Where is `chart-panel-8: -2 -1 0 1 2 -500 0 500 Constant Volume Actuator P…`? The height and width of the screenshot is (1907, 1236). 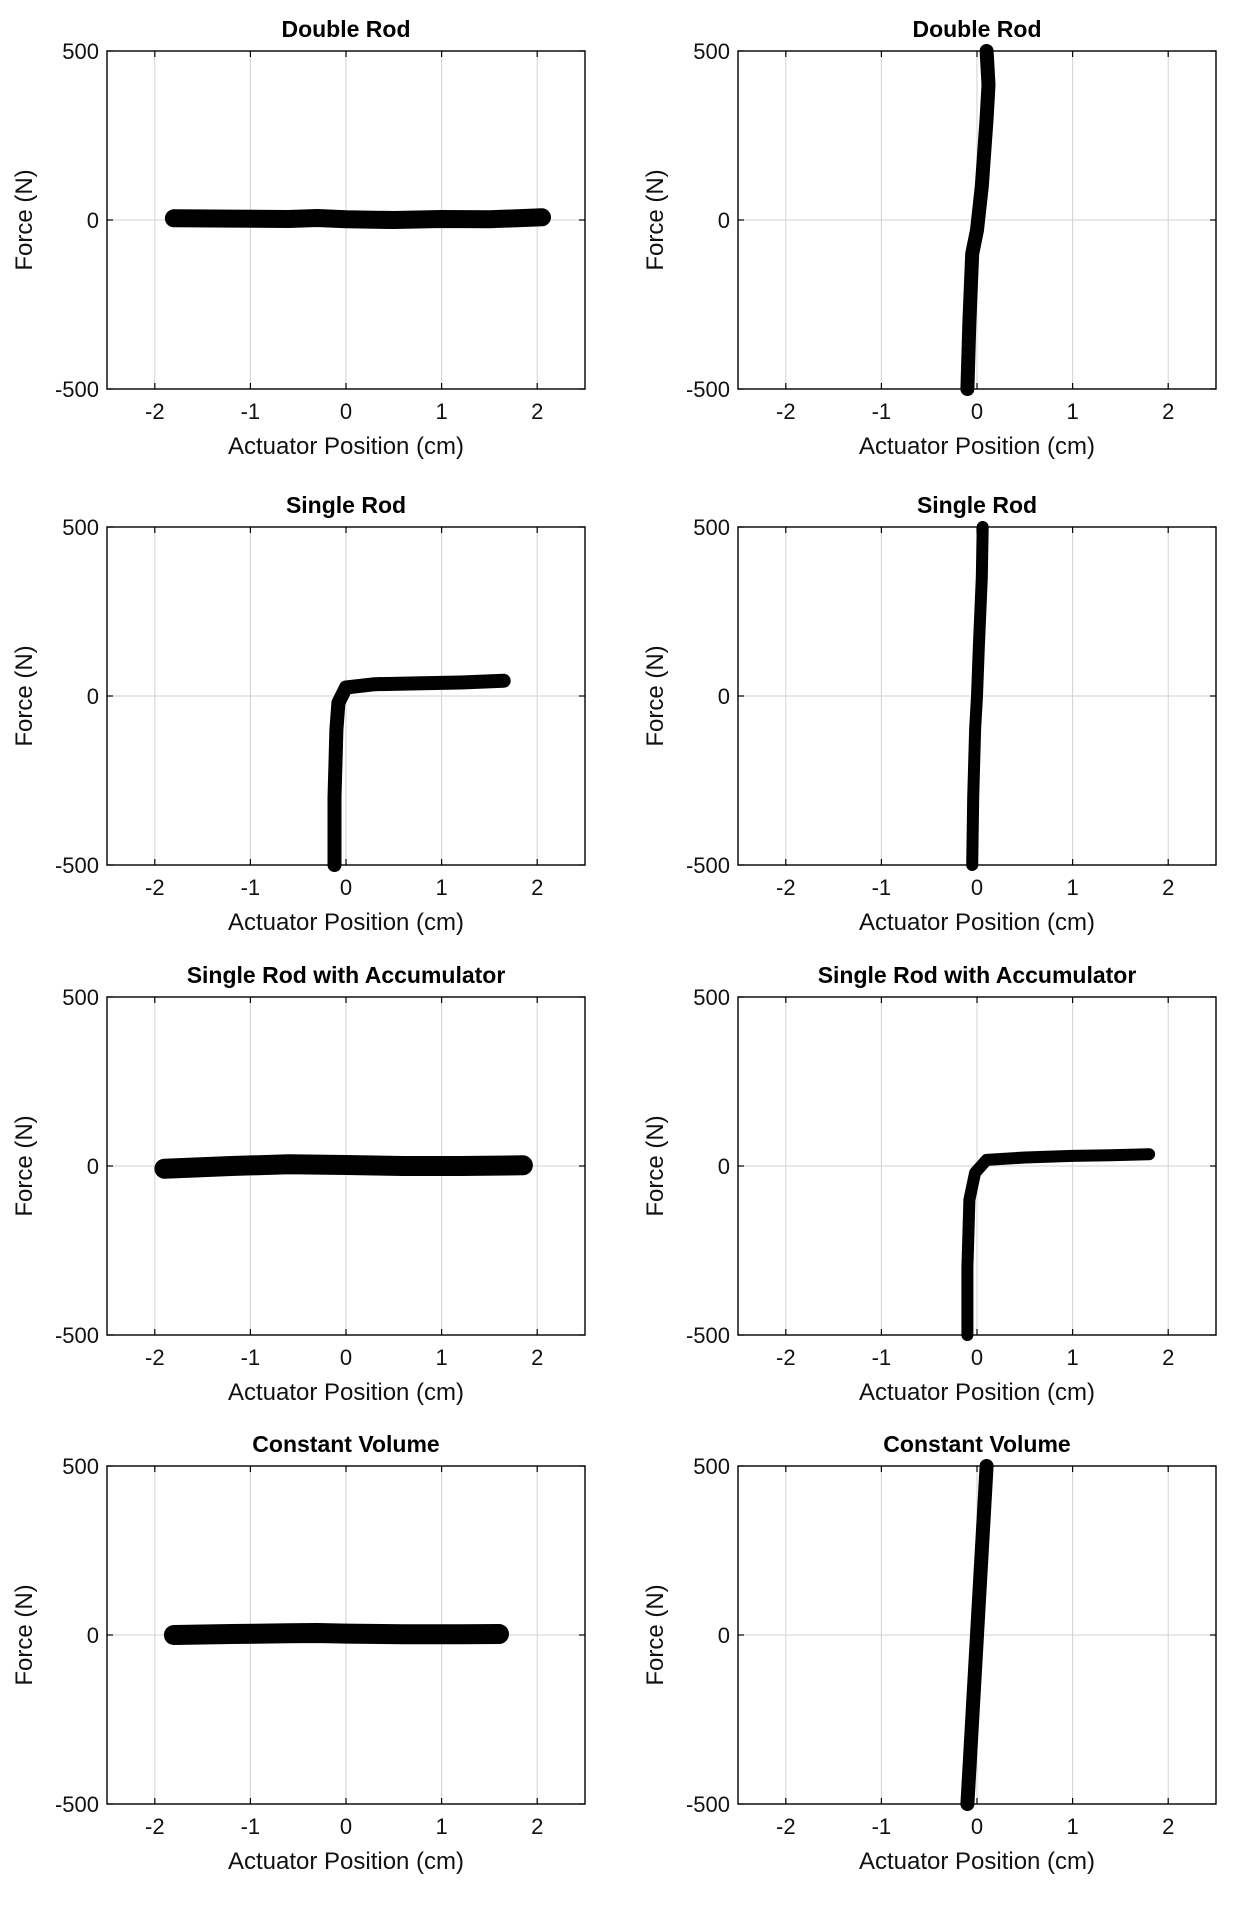
chart-panel-8: -2 -1 0 1 2 -500 0 500 Constant Volume Actuator P… is located at coordinates (929, 1653).